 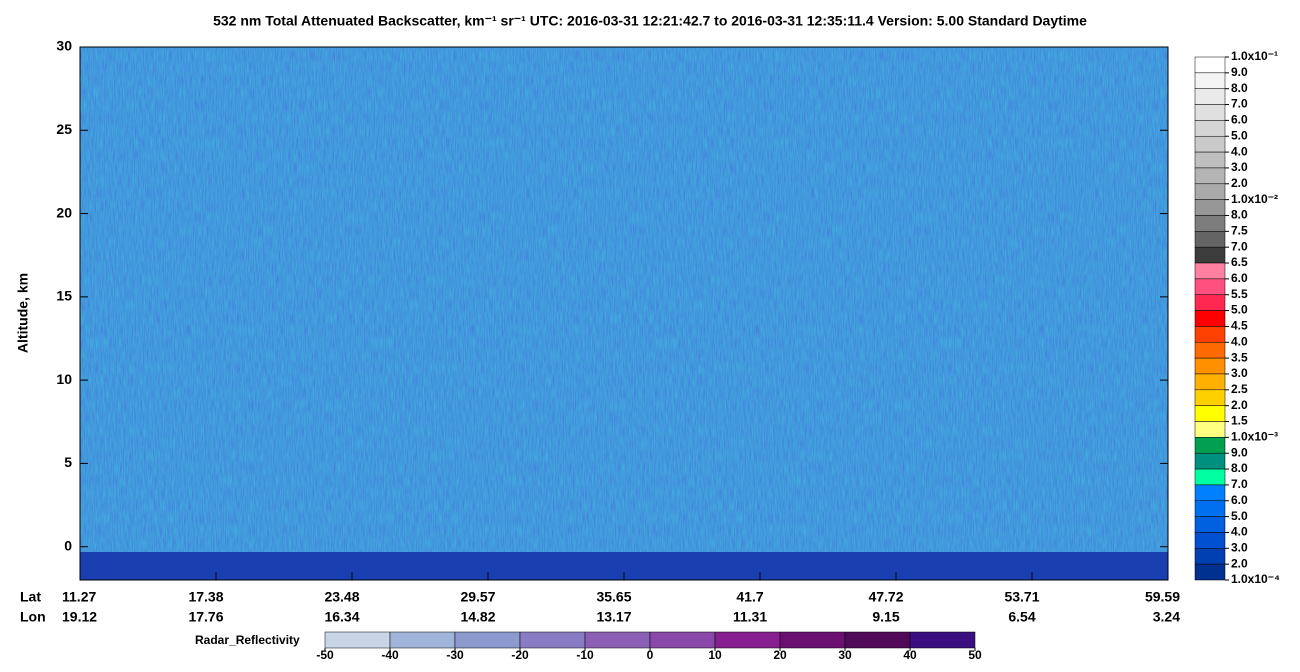 I want to click on radar-tick-label: 20, so click(x=780, y=655).